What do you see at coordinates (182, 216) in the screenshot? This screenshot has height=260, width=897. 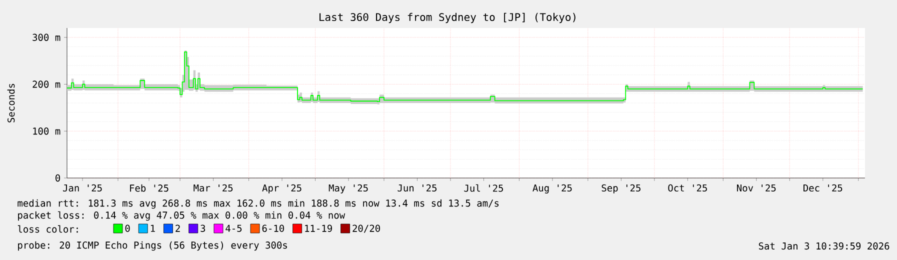 I see `text: packet loss: 0.14 % avg 47.05 % max 0.00 % min 0.04 % now` at bounding box center [182, 216].